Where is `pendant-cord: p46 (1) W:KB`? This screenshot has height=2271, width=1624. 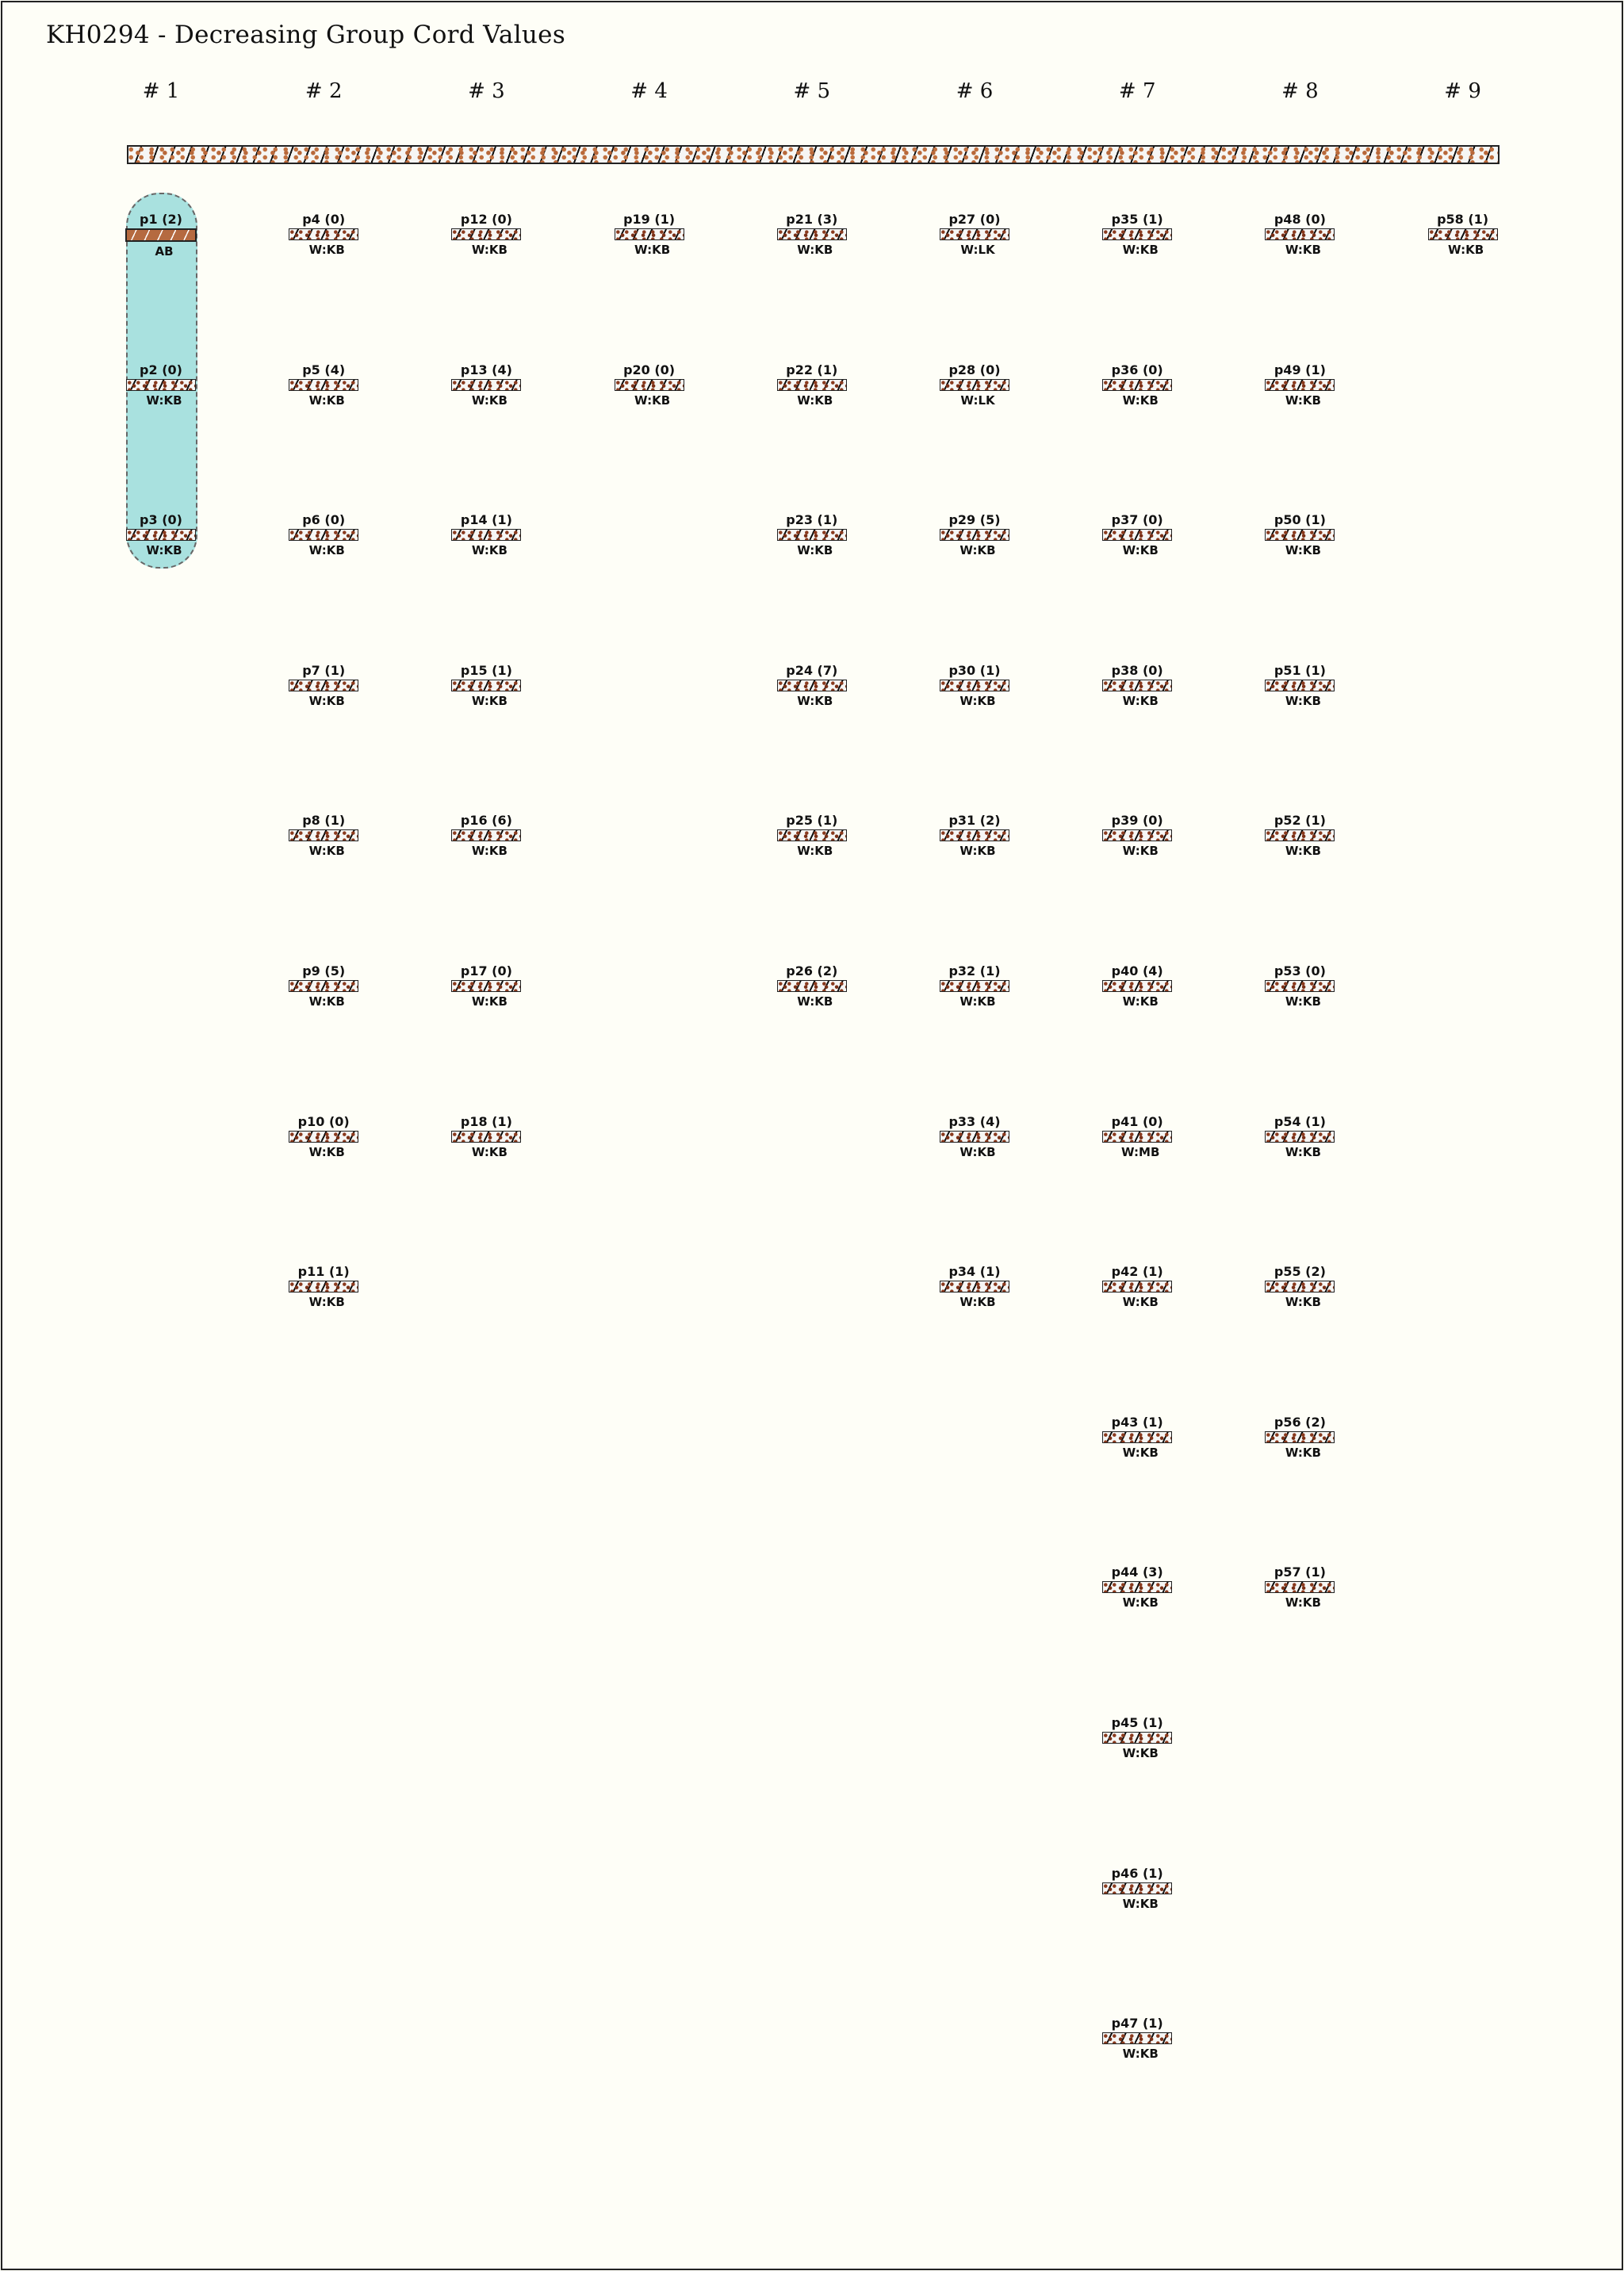 pendant-cord: p46 (1) W:KB is located at coordinates (1137, 1889).